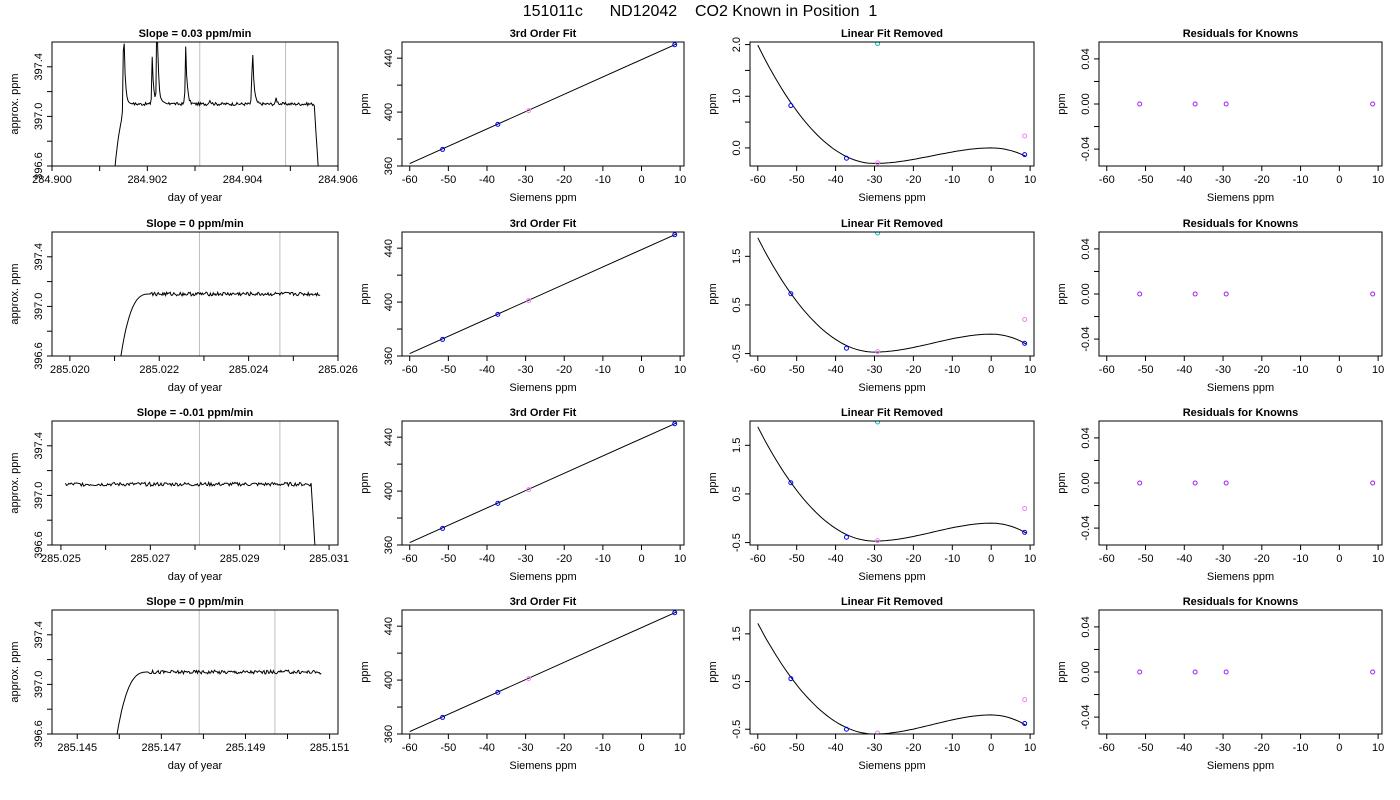  I want to click on x-tick-label: 285.026, so click(338, 370).